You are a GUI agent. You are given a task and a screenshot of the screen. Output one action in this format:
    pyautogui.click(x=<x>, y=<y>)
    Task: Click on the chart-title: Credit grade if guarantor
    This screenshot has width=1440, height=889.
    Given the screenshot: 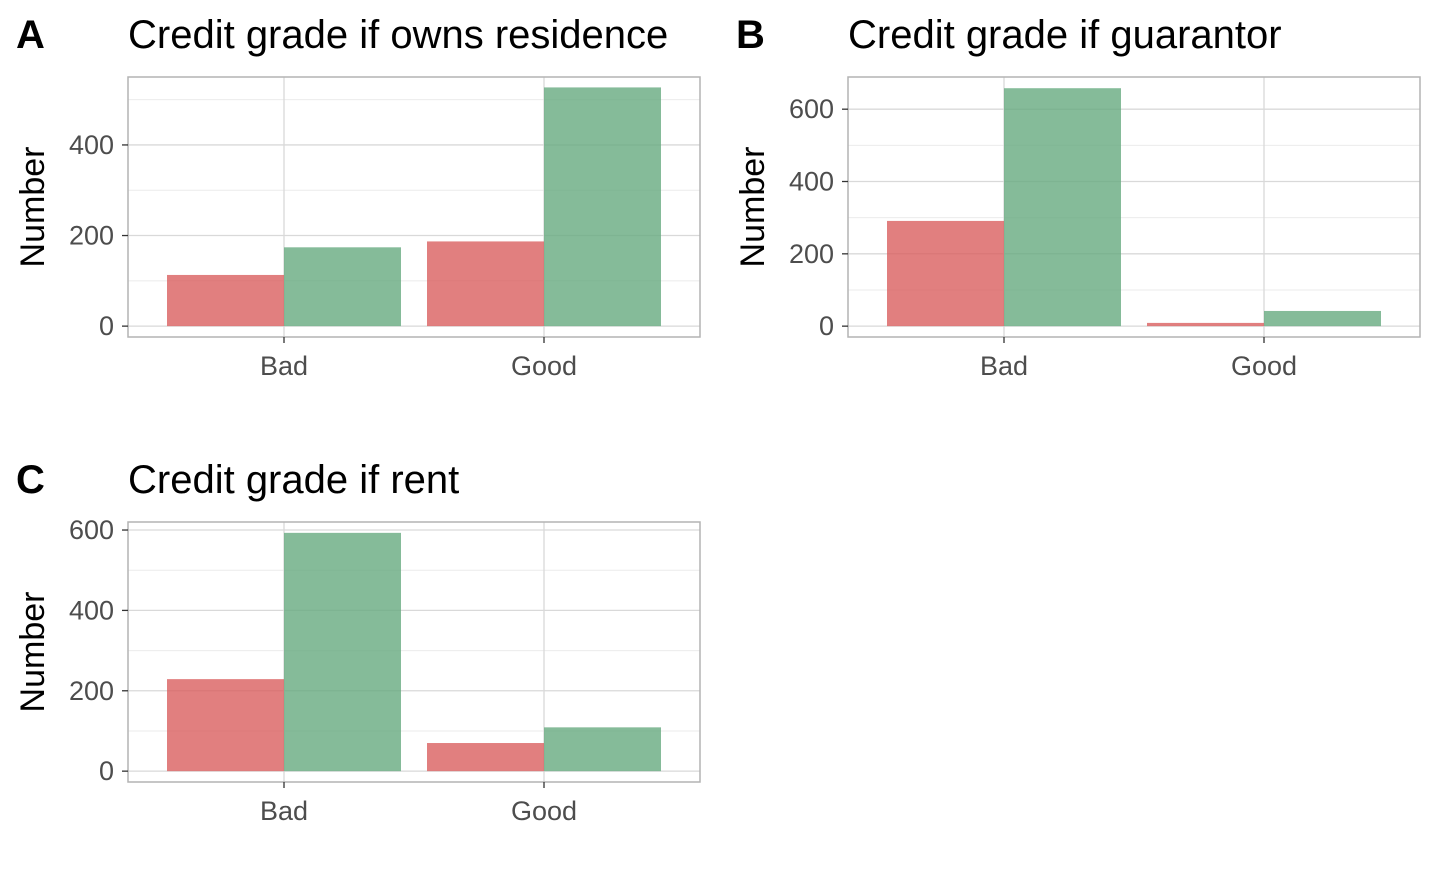 What is the action you would take?
    pyautogui.click(x=1065, y=35)
    